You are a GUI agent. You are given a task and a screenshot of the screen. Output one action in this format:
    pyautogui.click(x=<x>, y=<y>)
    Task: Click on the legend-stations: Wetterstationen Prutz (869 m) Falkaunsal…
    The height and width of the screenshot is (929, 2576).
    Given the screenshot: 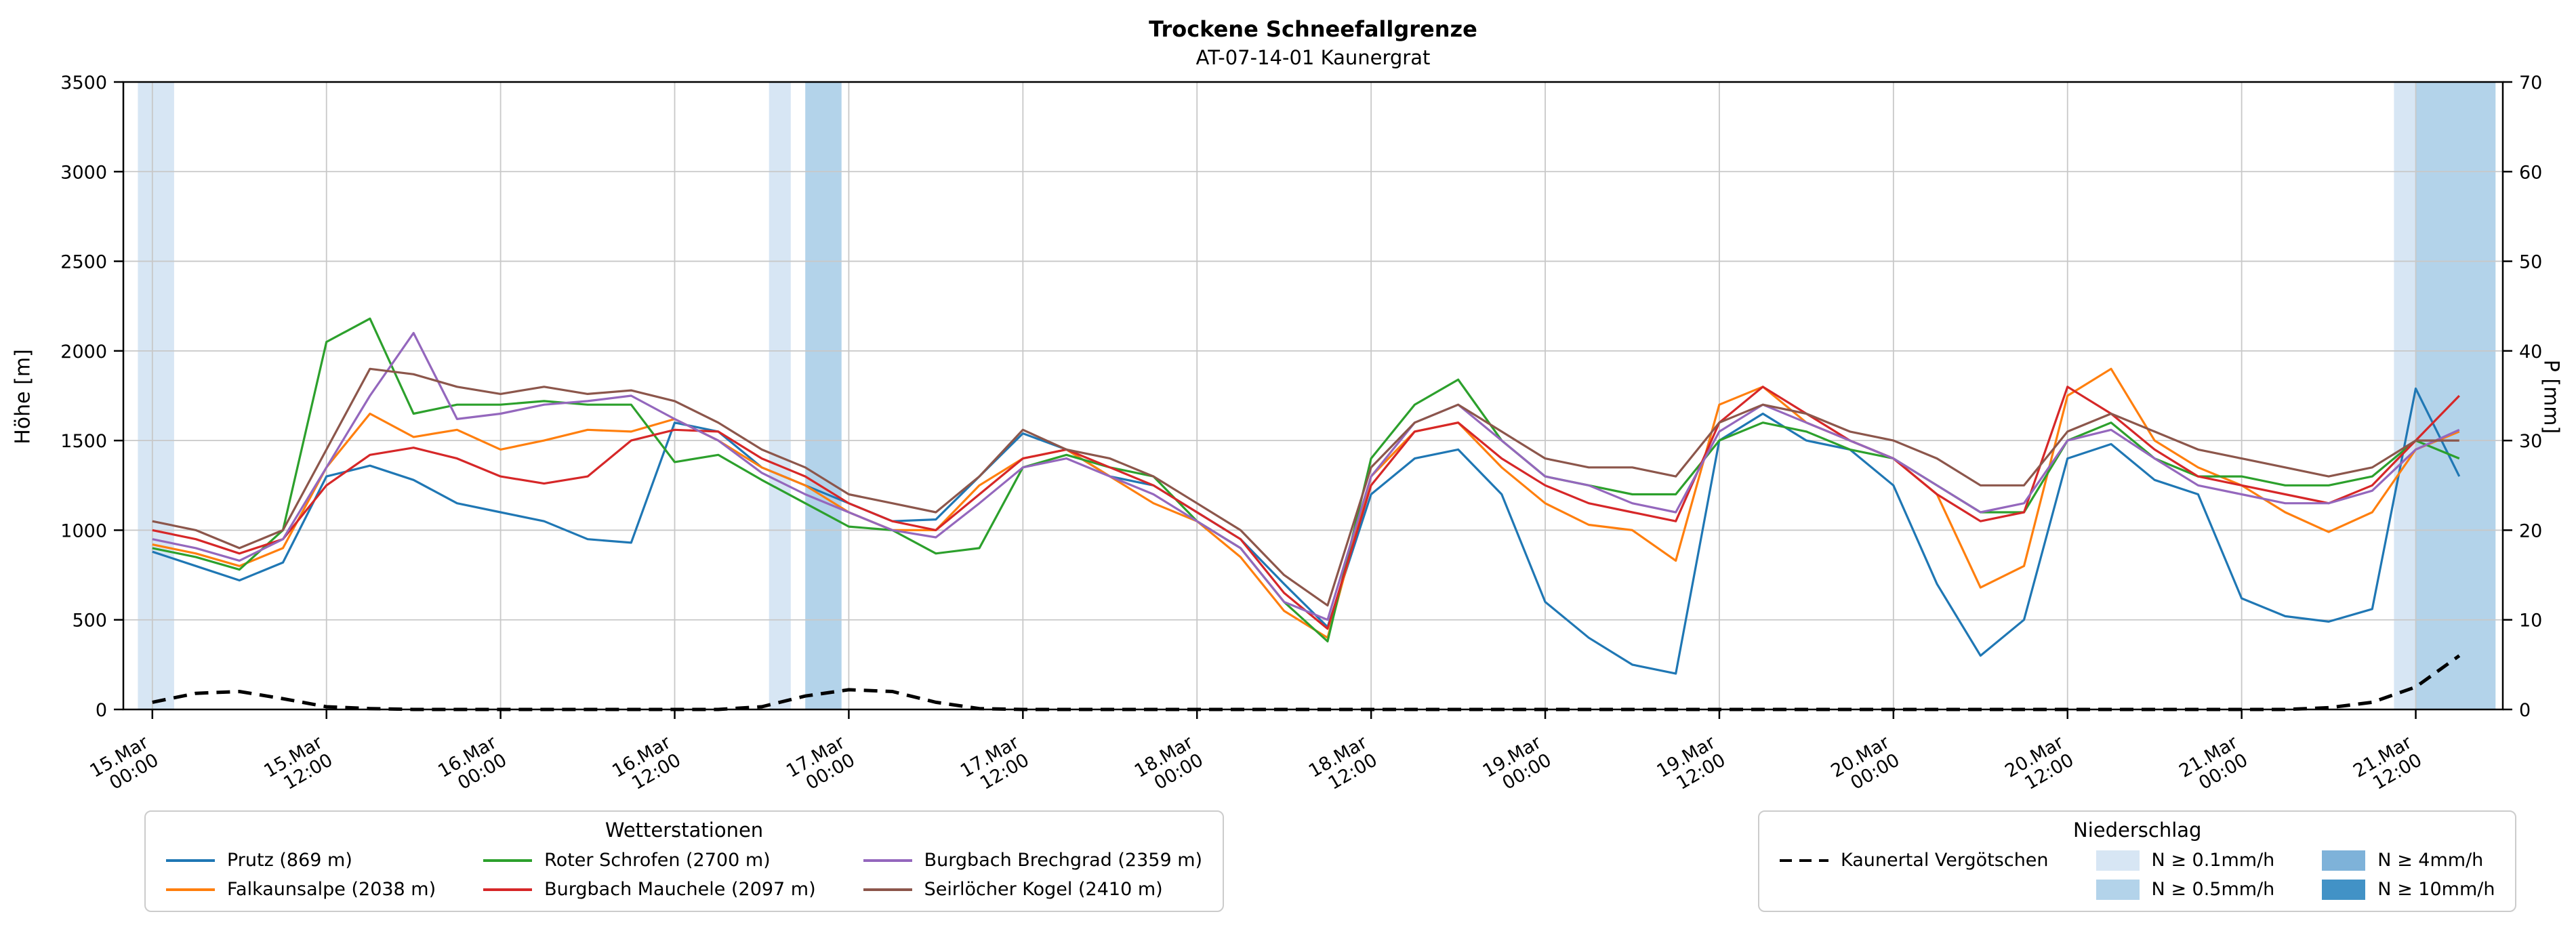 What is the action you would take?
    pyautogui.click(x=685, y=861)
    